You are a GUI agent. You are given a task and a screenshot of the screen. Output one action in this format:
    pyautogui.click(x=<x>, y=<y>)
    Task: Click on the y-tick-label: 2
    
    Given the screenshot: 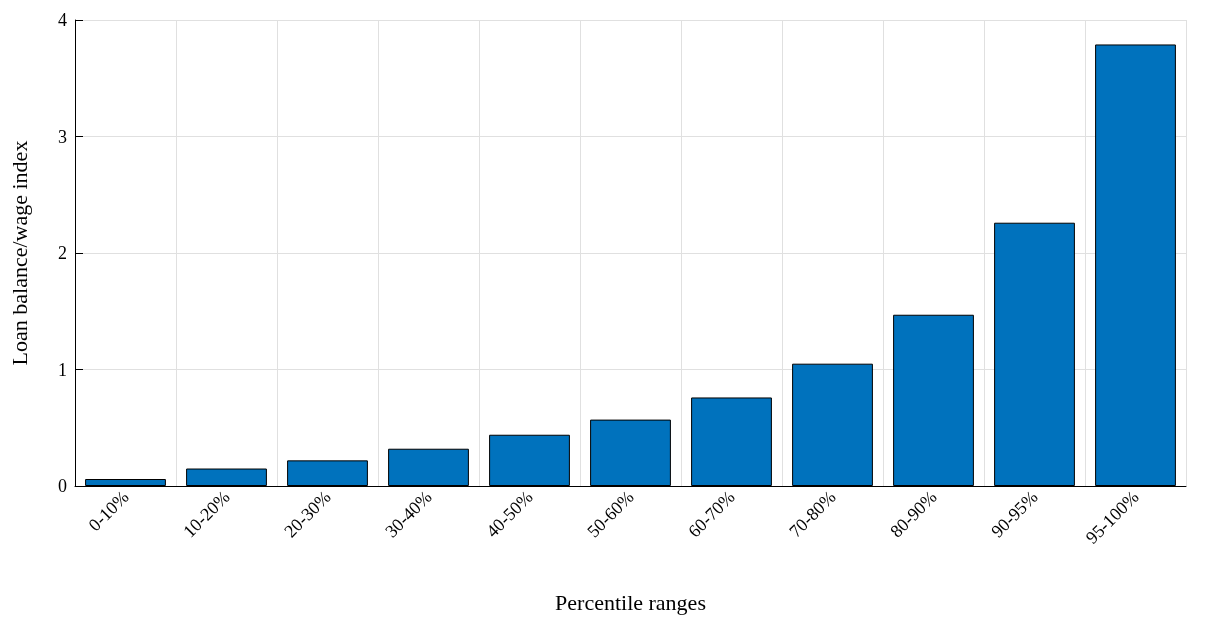 What is the action you would take?
    pyautogui.click(x=62, y=253)
    